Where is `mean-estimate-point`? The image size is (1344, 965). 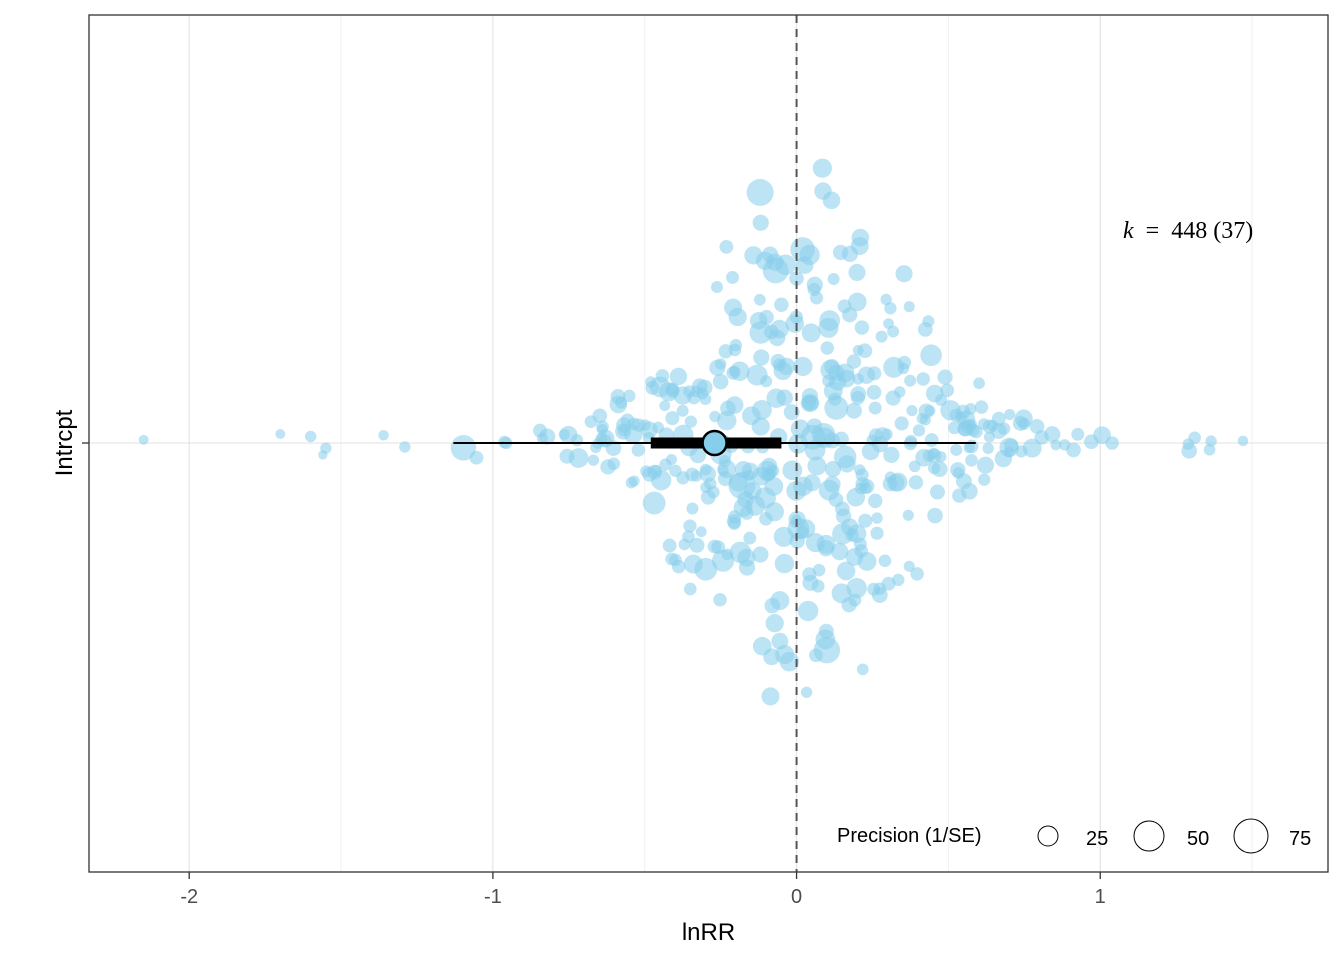 mean-estimate-point is located at coordinates (714, 443).